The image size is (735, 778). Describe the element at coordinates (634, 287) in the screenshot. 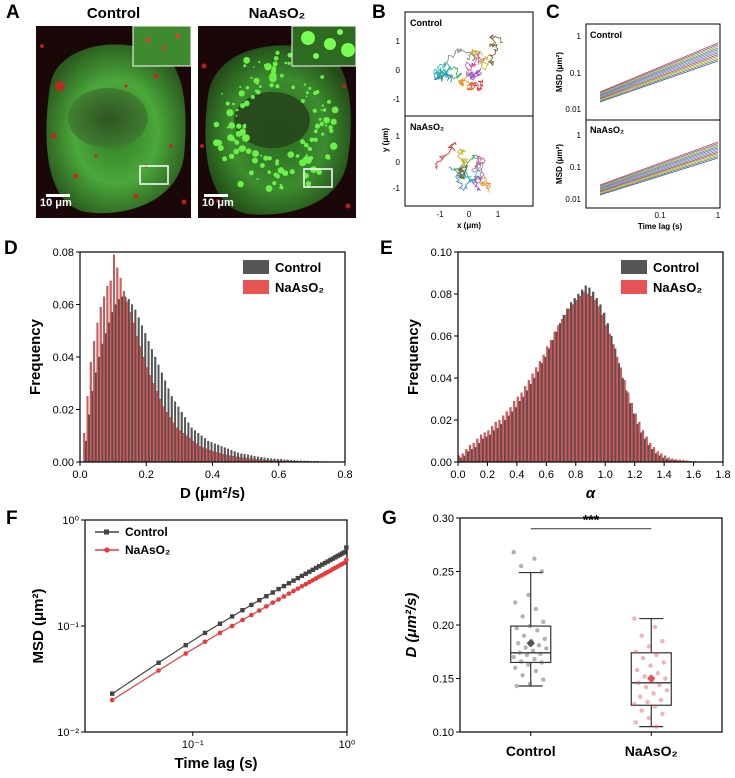

I see `chart-e-legend-swatch` at that location.